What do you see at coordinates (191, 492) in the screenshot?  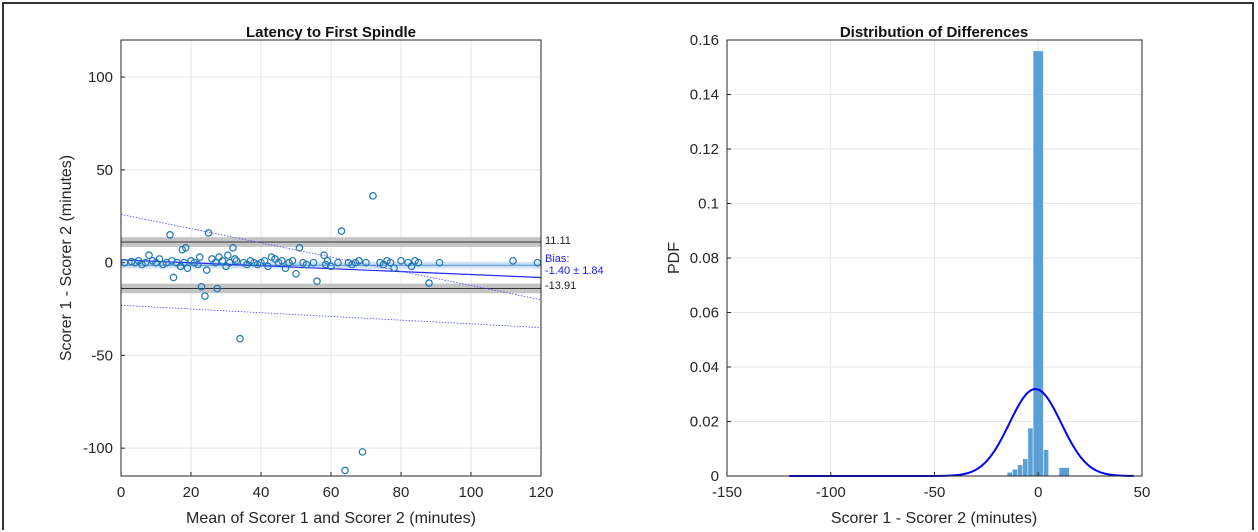 I see `x-tick-label: 20` at bounding box center [191, 492].